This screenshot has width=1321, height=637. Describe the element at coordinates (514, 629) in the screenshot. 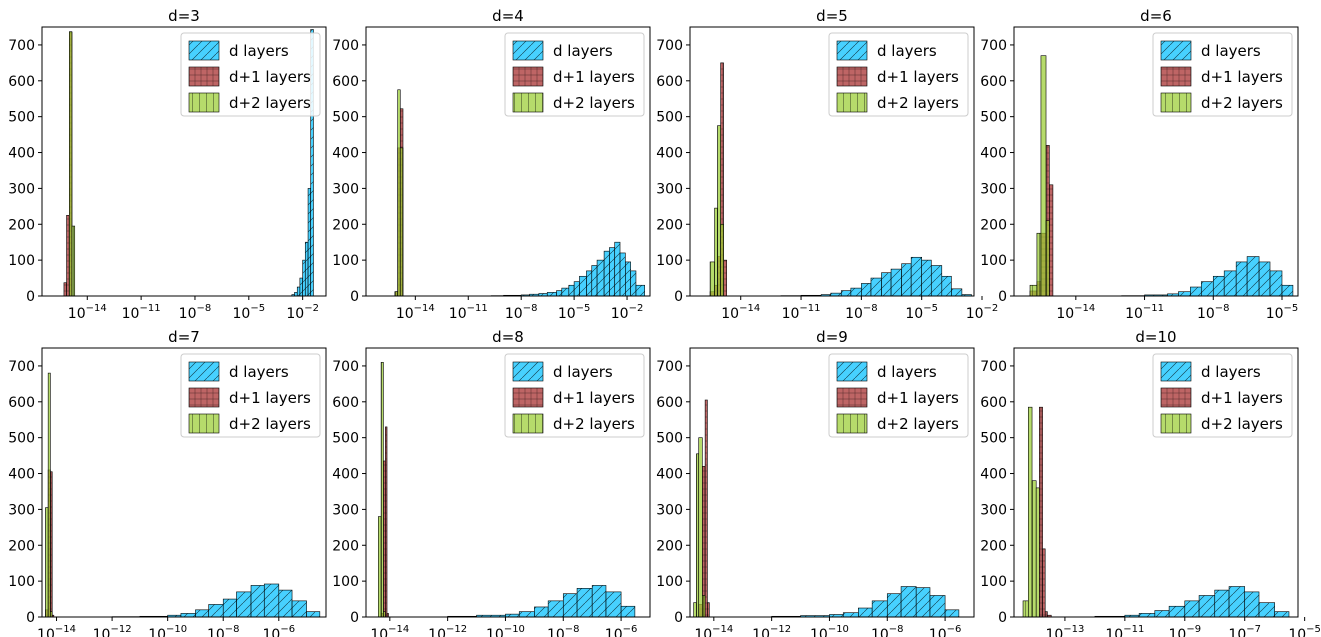

I see `x-tick-exponent: −10` at that location.